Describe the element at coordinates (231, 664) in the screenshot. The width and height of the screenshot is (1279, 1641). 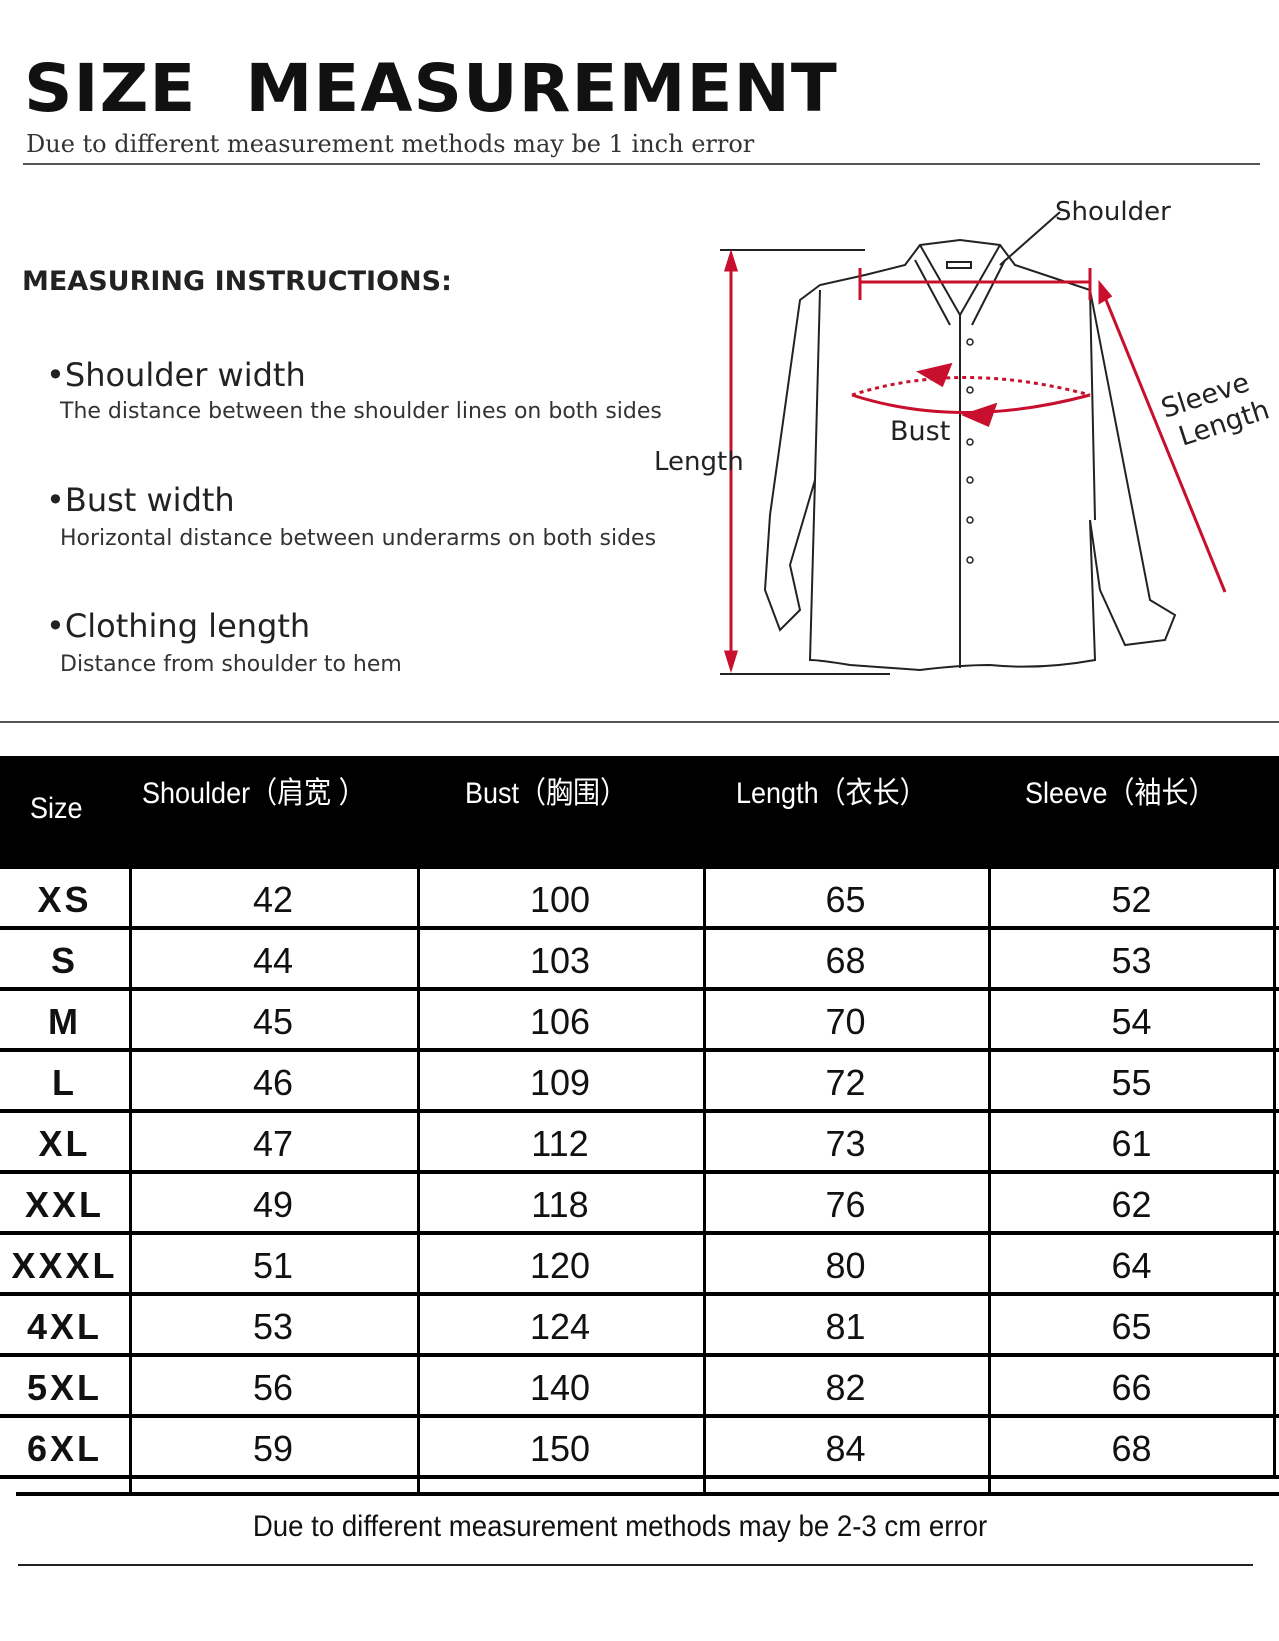
I see `instruction-desc: Distance from shoulder to hem` at that location.